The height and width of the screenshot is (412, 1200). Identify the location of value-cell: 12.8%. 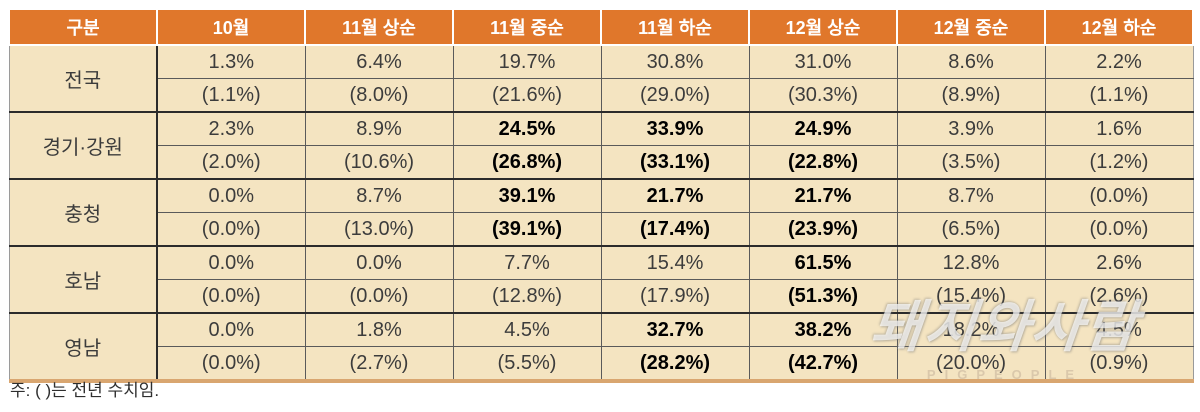
(970, 263).